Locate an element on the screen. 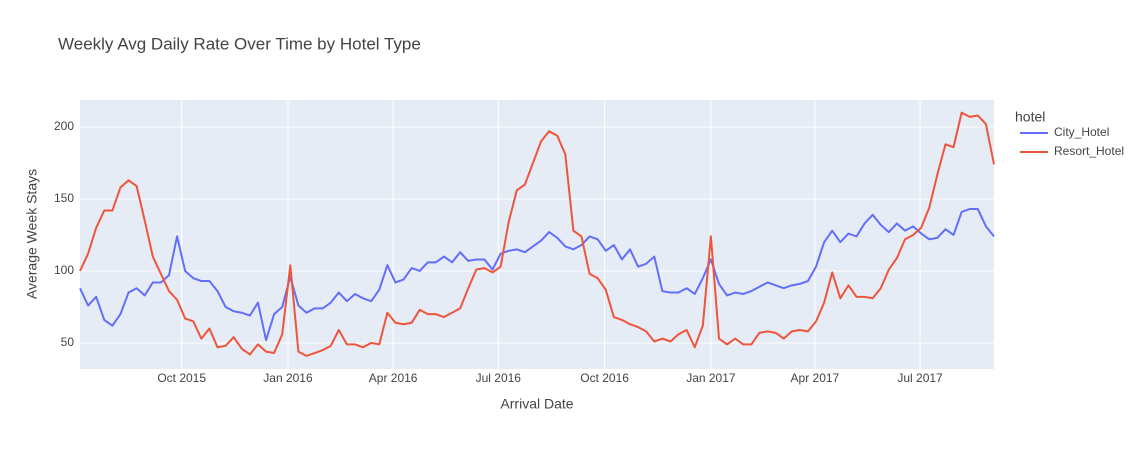 The image size is (1148, 450). x-tick-label: Oct 2015 is located at coordinates (181, 378).